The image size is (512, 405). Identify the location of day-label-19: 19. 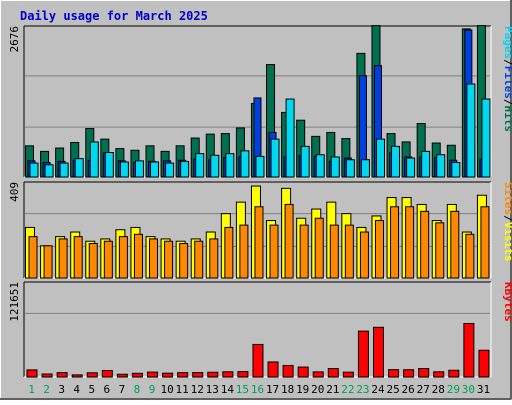
(302, 389).